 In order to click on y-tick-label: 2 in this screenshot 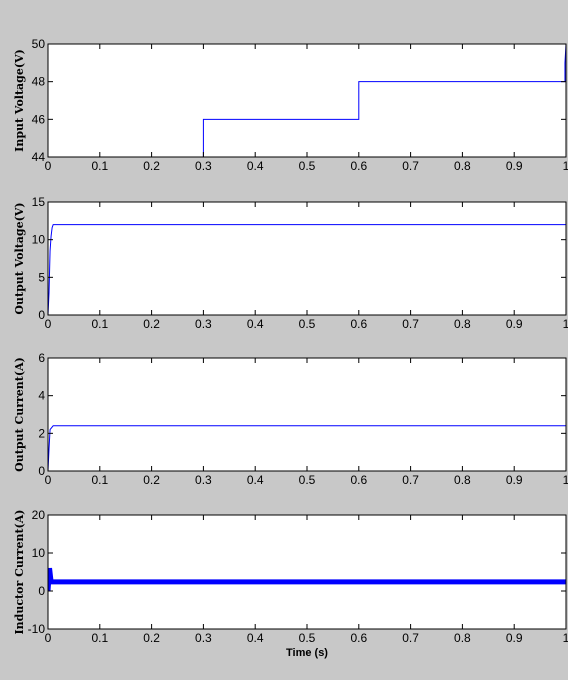, I will do `click(41, 433)`.